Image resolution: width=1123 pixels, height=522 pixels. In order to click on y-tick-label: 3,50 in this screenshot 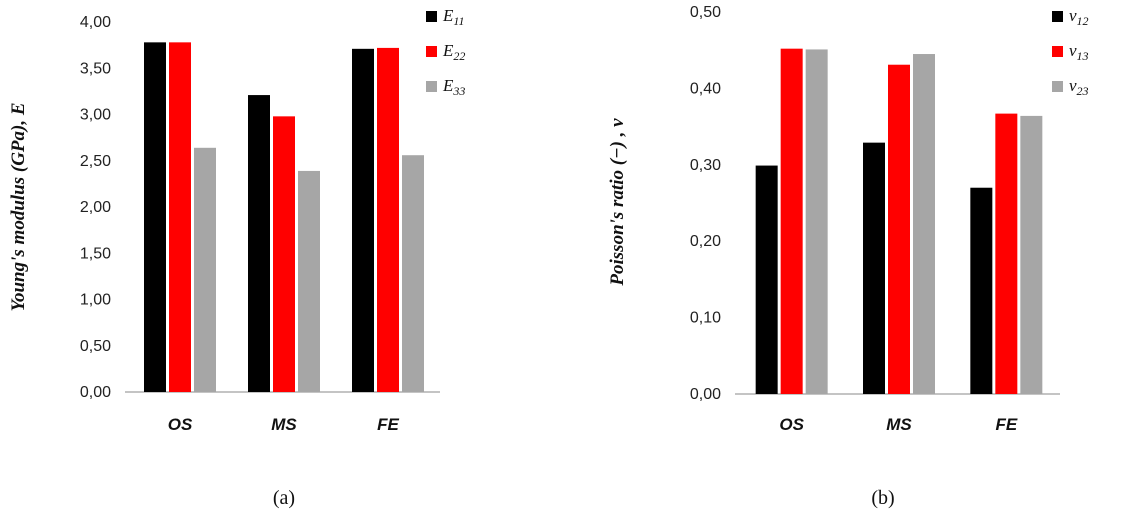, I will do `click(95, 68)`.